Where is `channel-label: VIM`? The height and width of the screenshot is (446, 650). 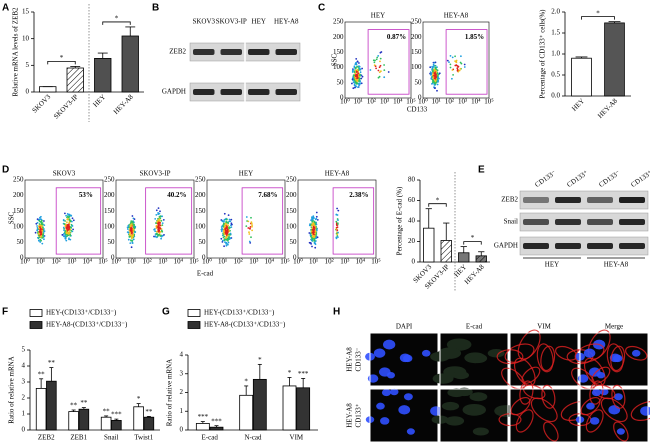 channel-label: VIM is located at coordinates (544, 327).